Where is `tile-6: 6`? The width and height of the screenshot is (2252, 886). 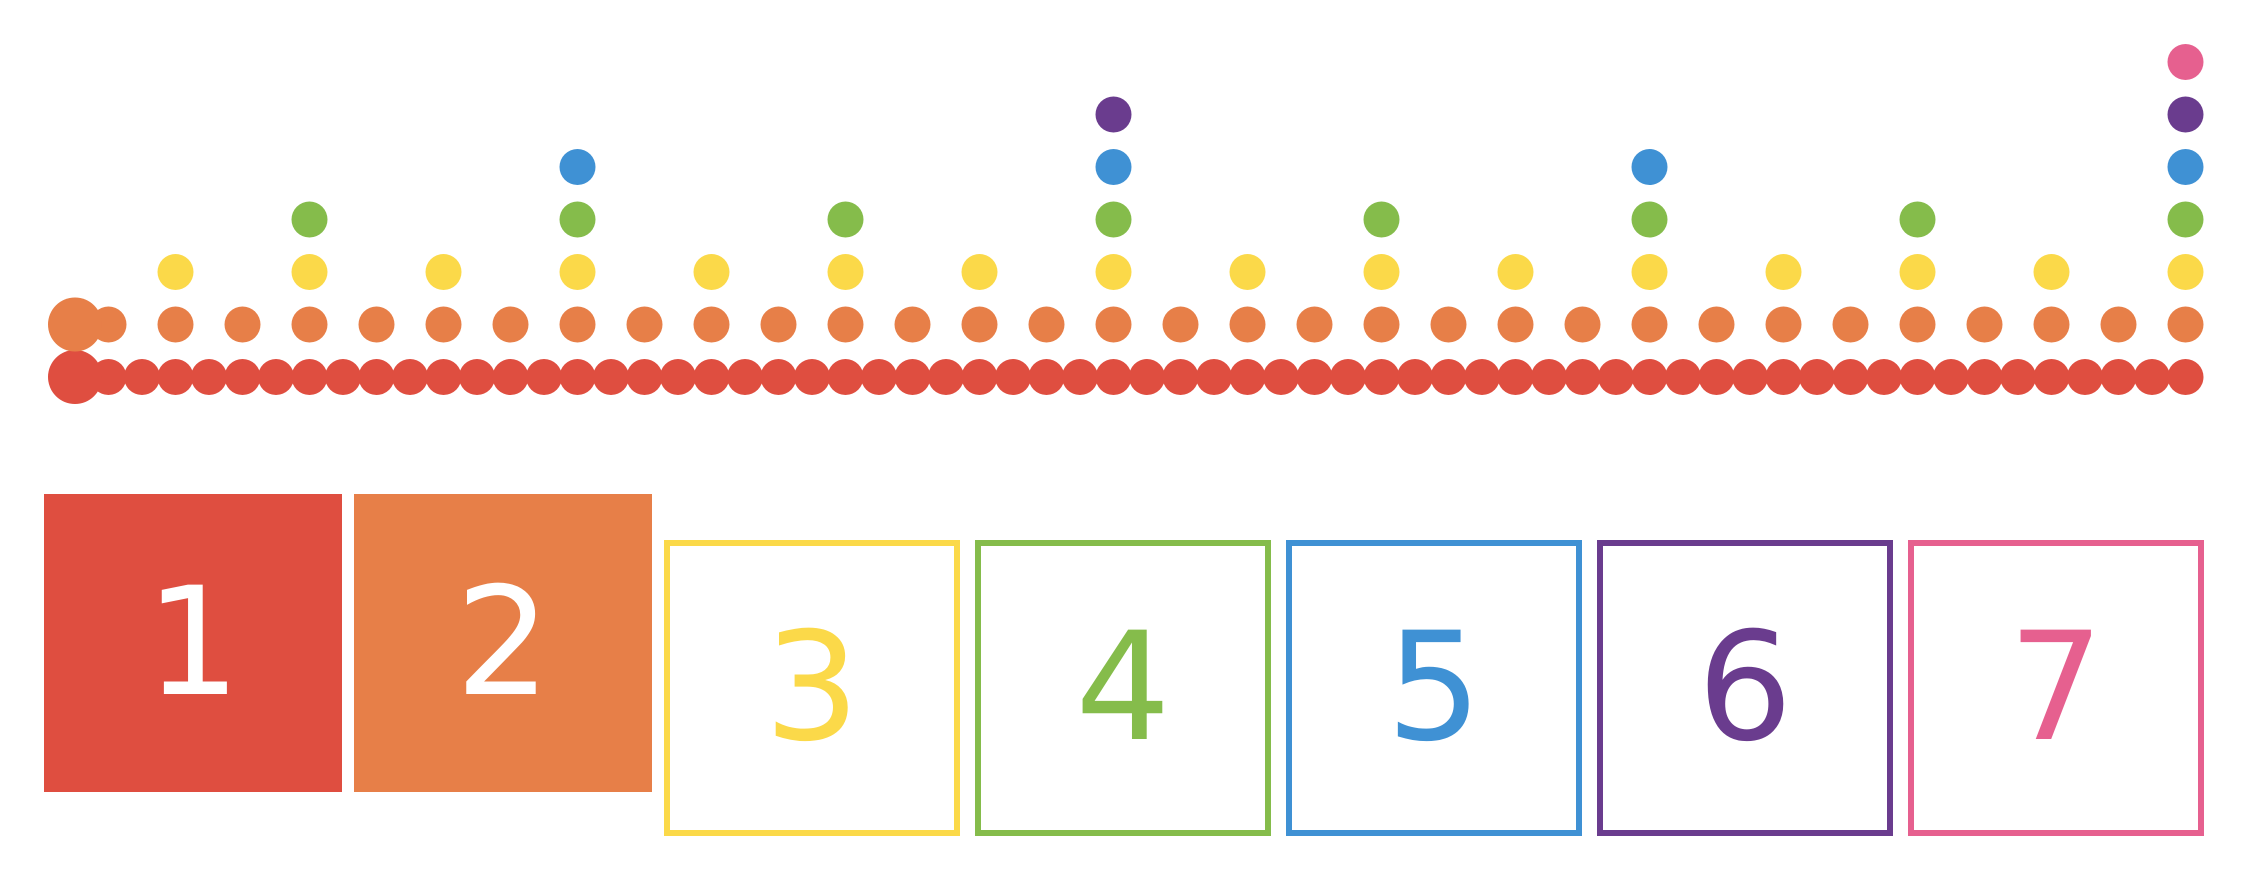 tile-6: 6 is located at coordinates (1745, 688).